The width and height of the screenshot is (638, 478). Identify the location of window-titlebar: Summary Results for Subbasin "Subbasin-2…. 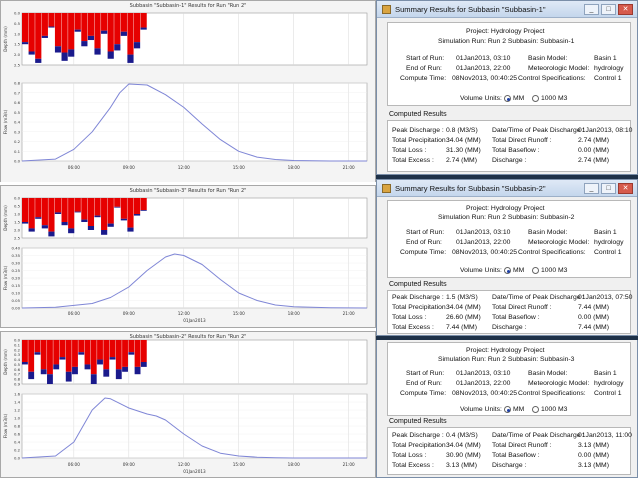
(507, 188).